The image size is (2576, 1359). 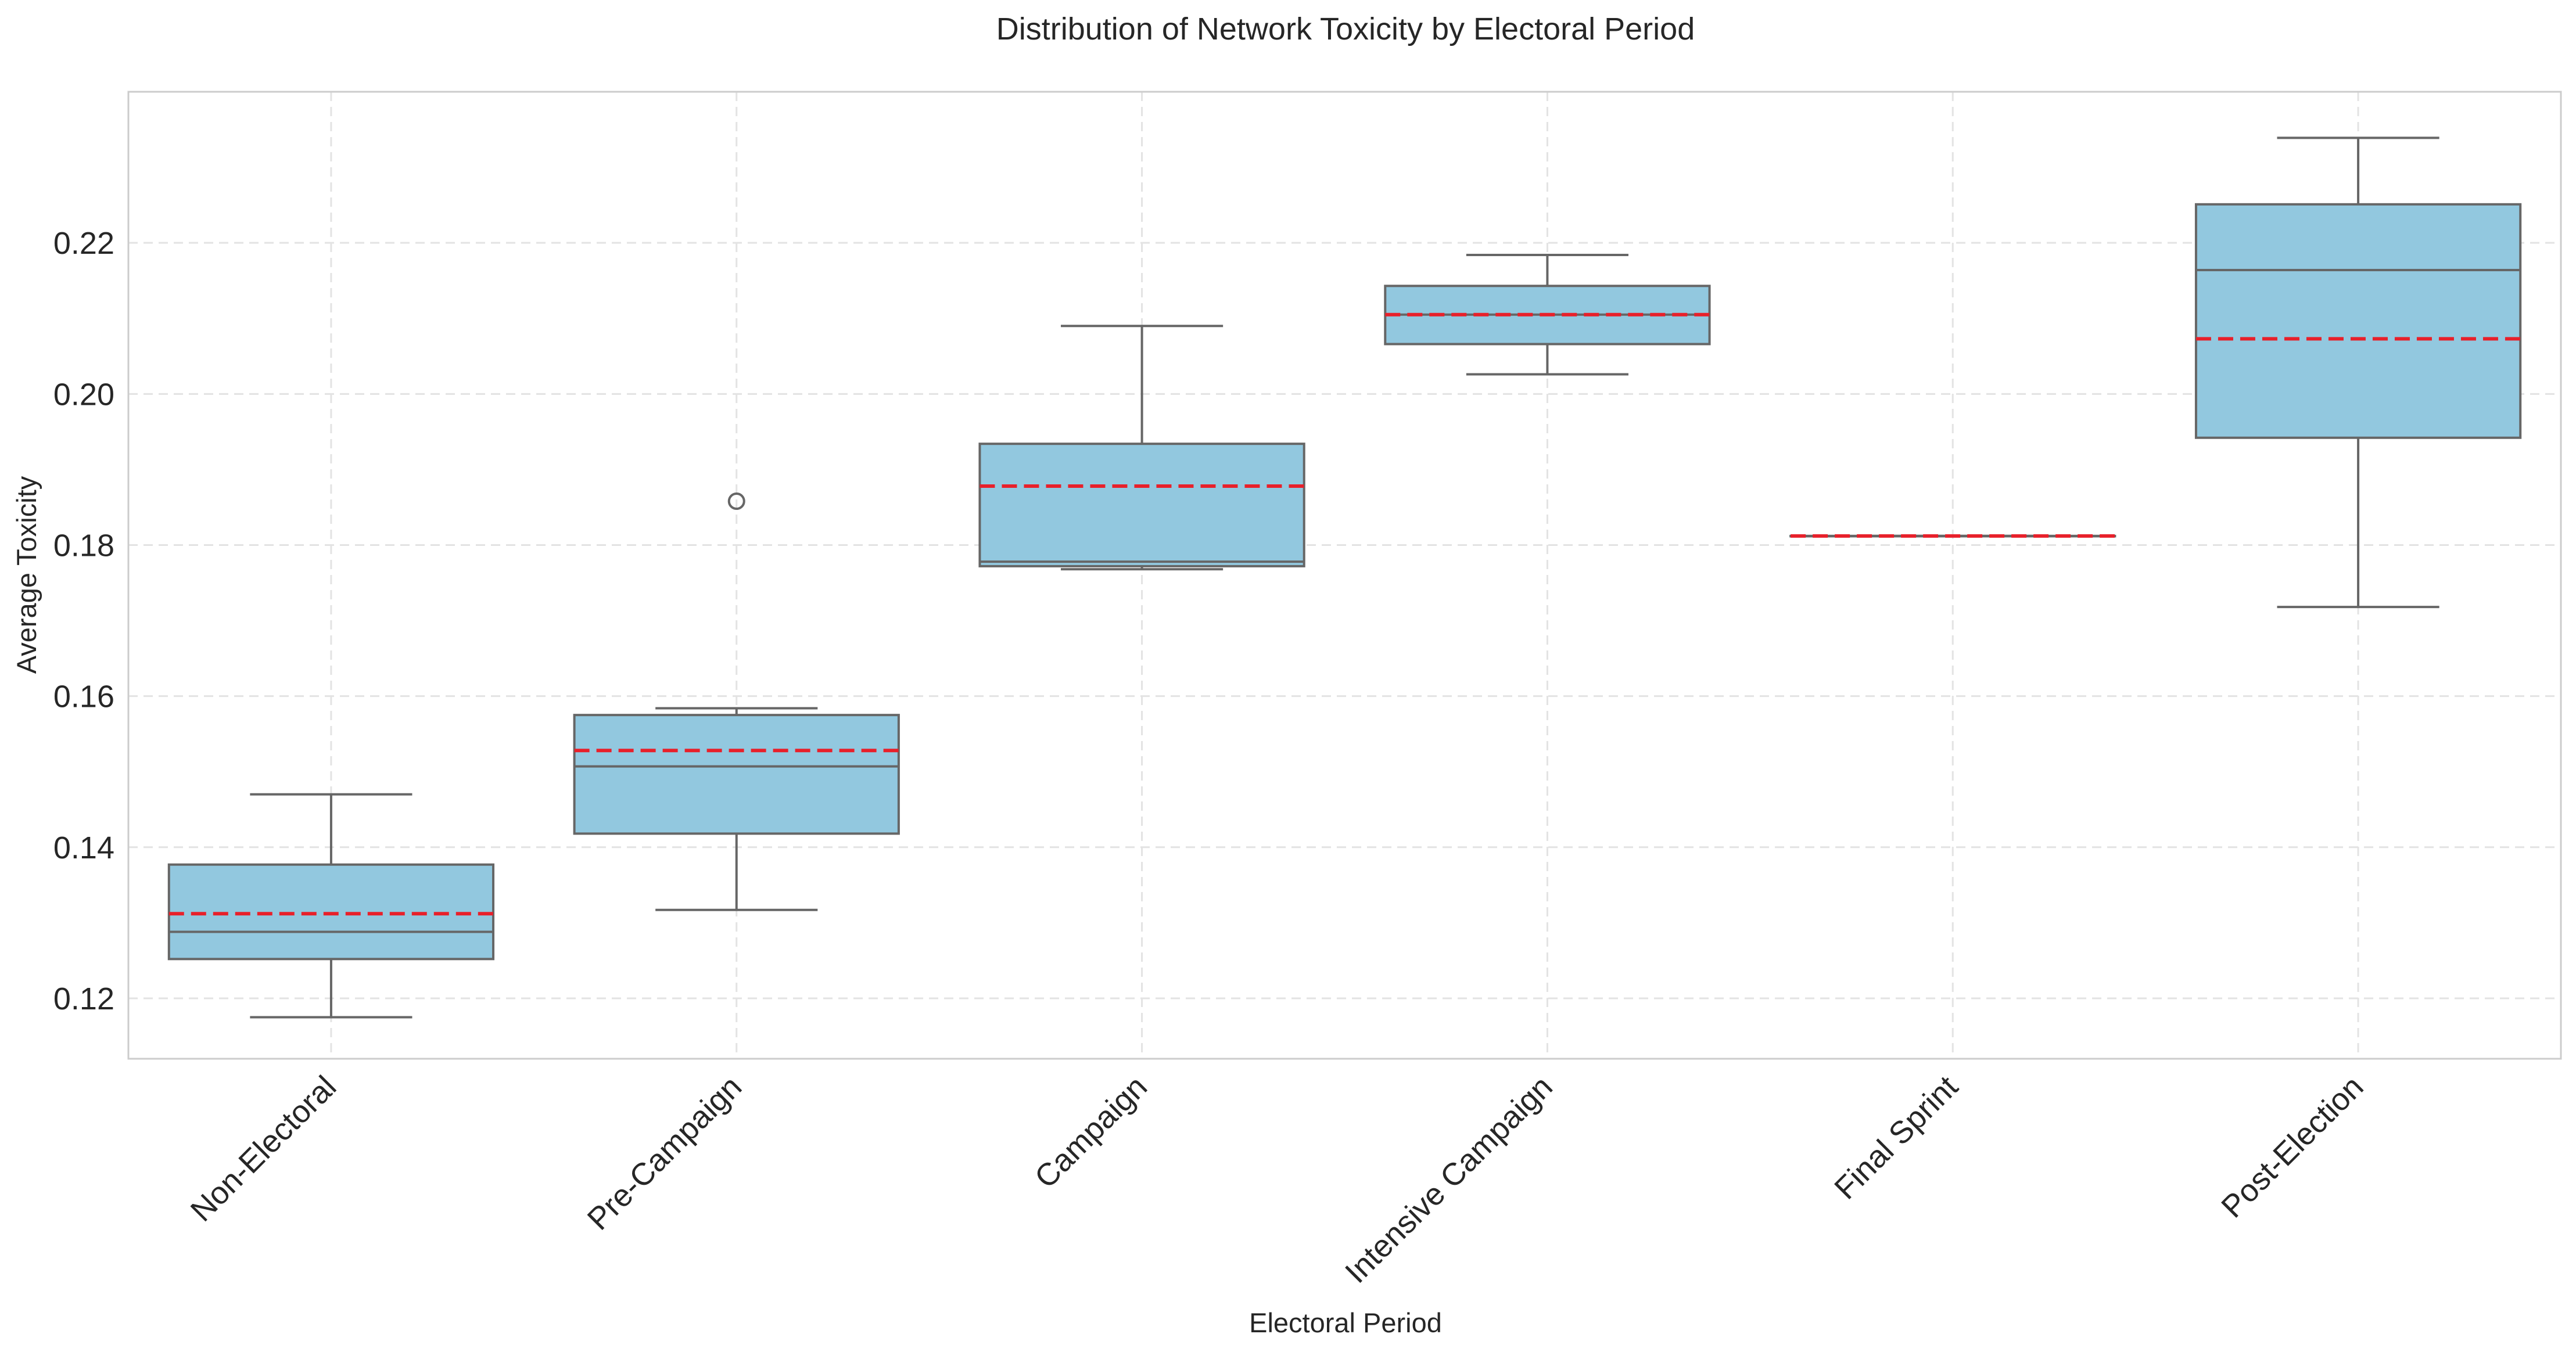 What do you see at coordinates (26, 575) in the screenshot?
I see `y-axis-label: Average Toxicity` at bounding box center [26, 575].